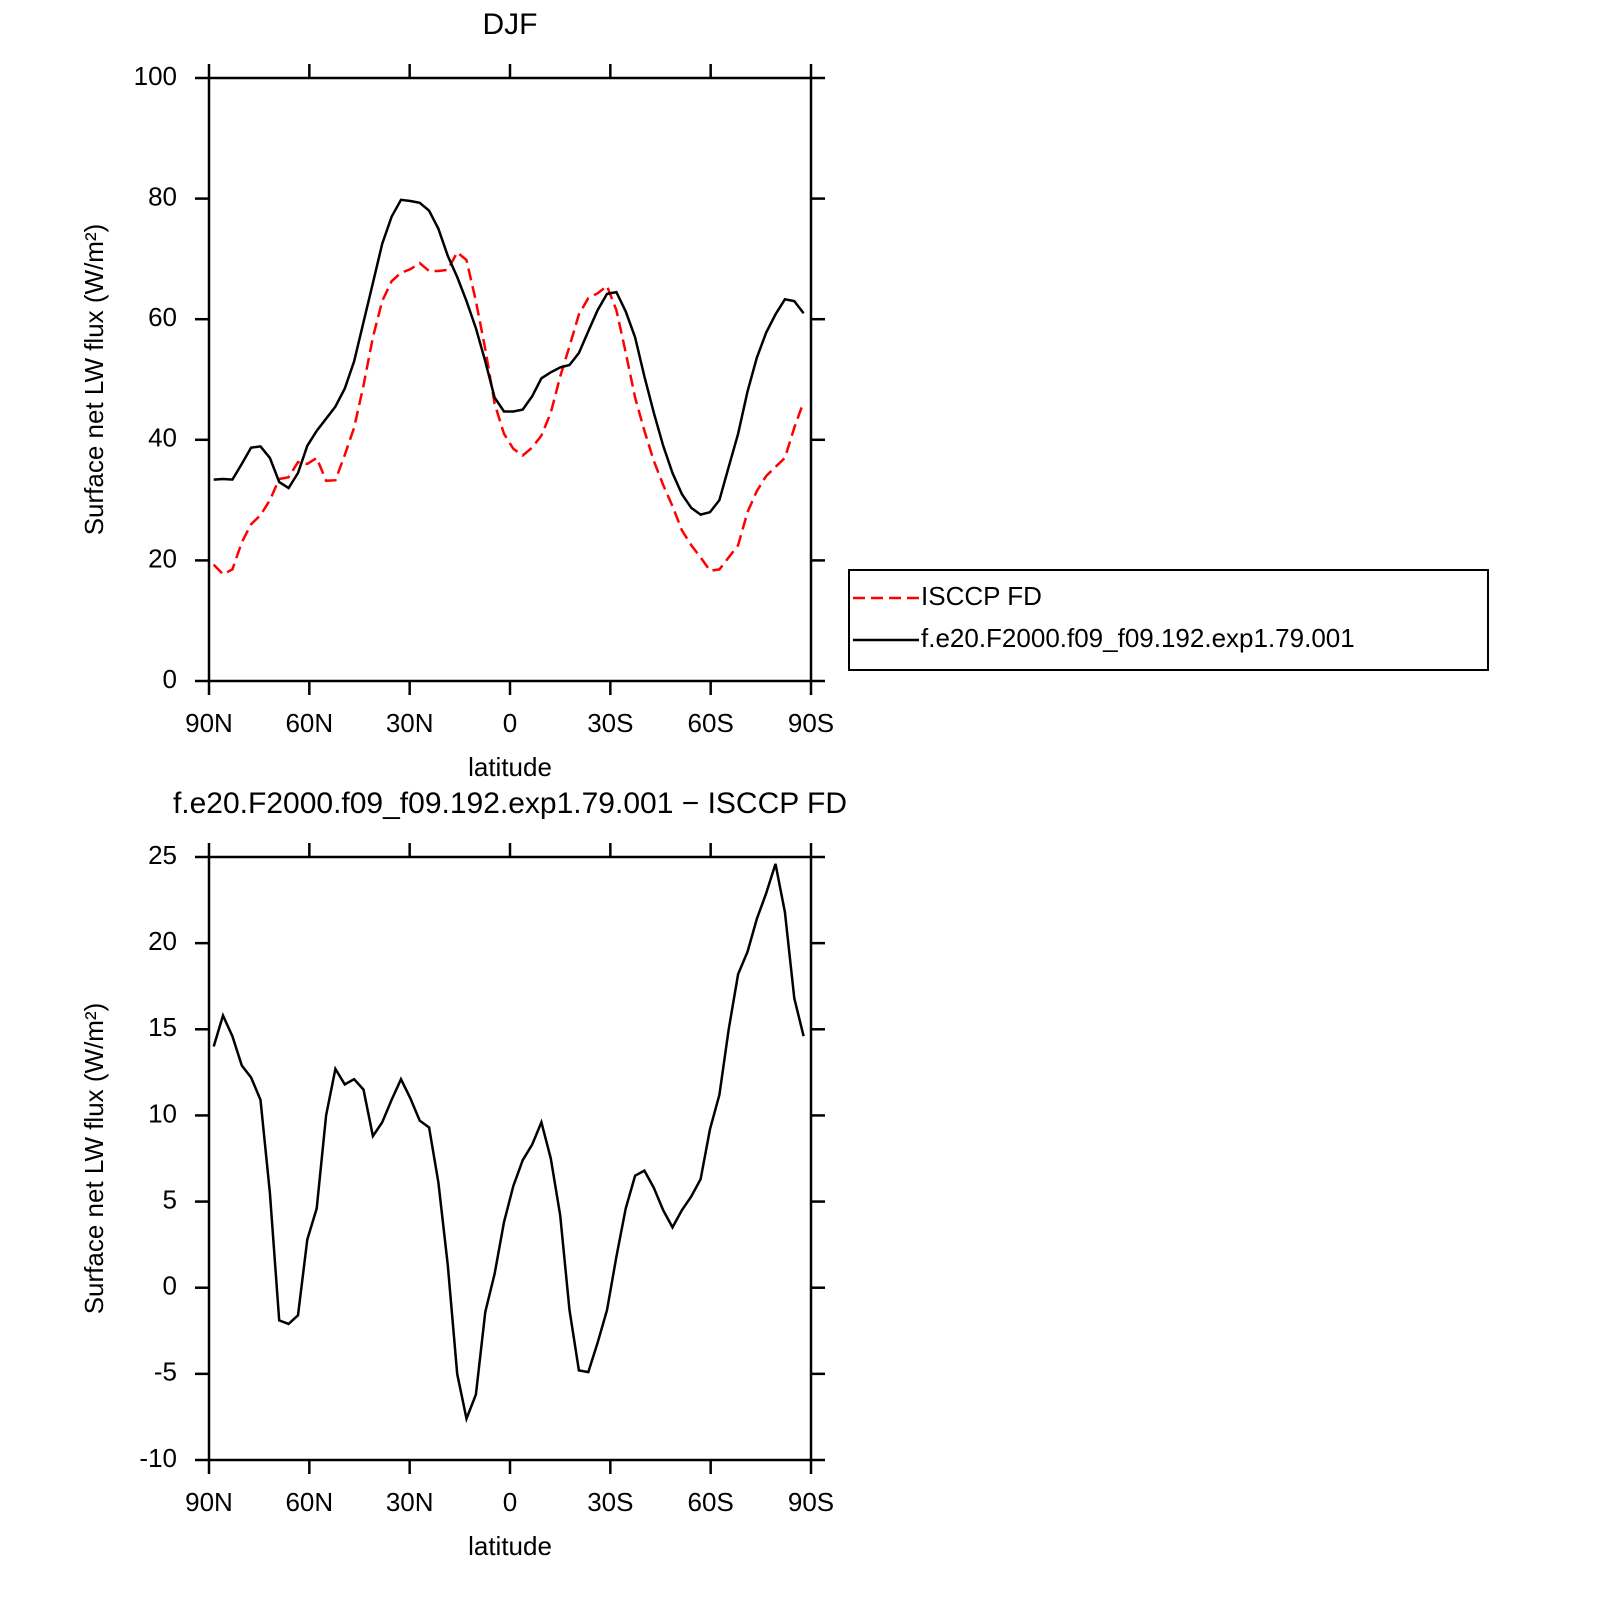 This screenshot has height=1619, width=1619. What do you see at coordinates (170, 1199) in the screenshot?
I see `y-tick-label: 5` at bounding box center [170, 1199].